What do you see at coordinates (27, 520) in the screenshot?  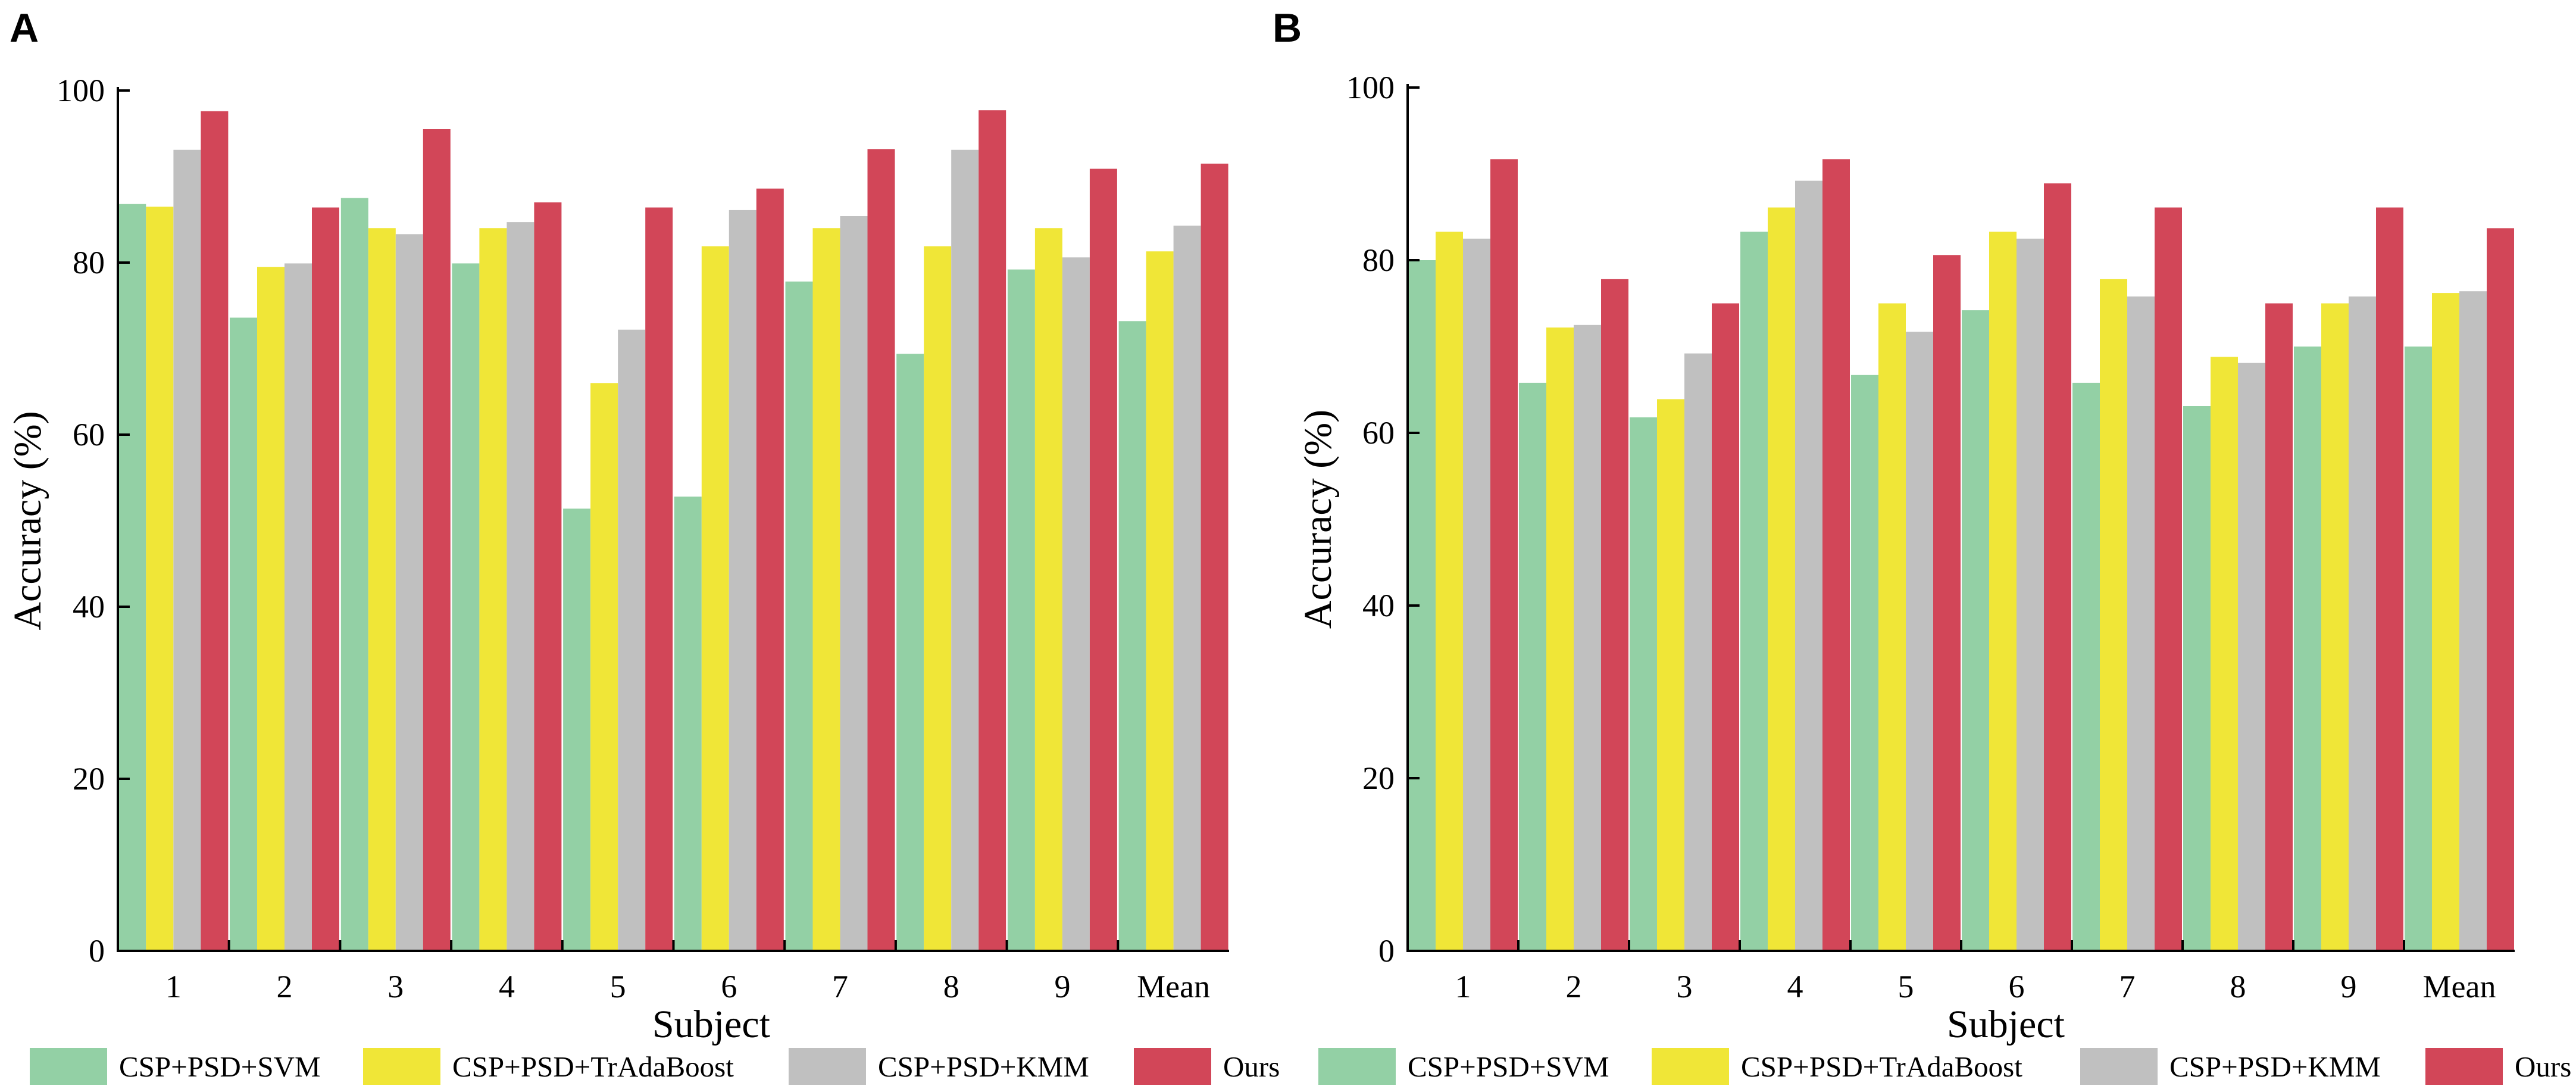 I see `y-axis-title: Accuracy (%)` at bounding box center [27, 520].